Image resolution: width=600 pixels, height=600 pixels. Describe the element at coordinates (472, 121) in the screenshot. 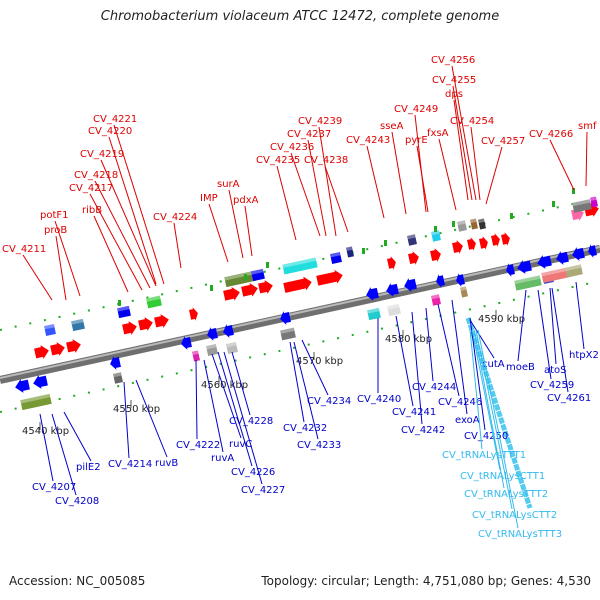

I see `forward-gene-label: CV_4254` at that location.